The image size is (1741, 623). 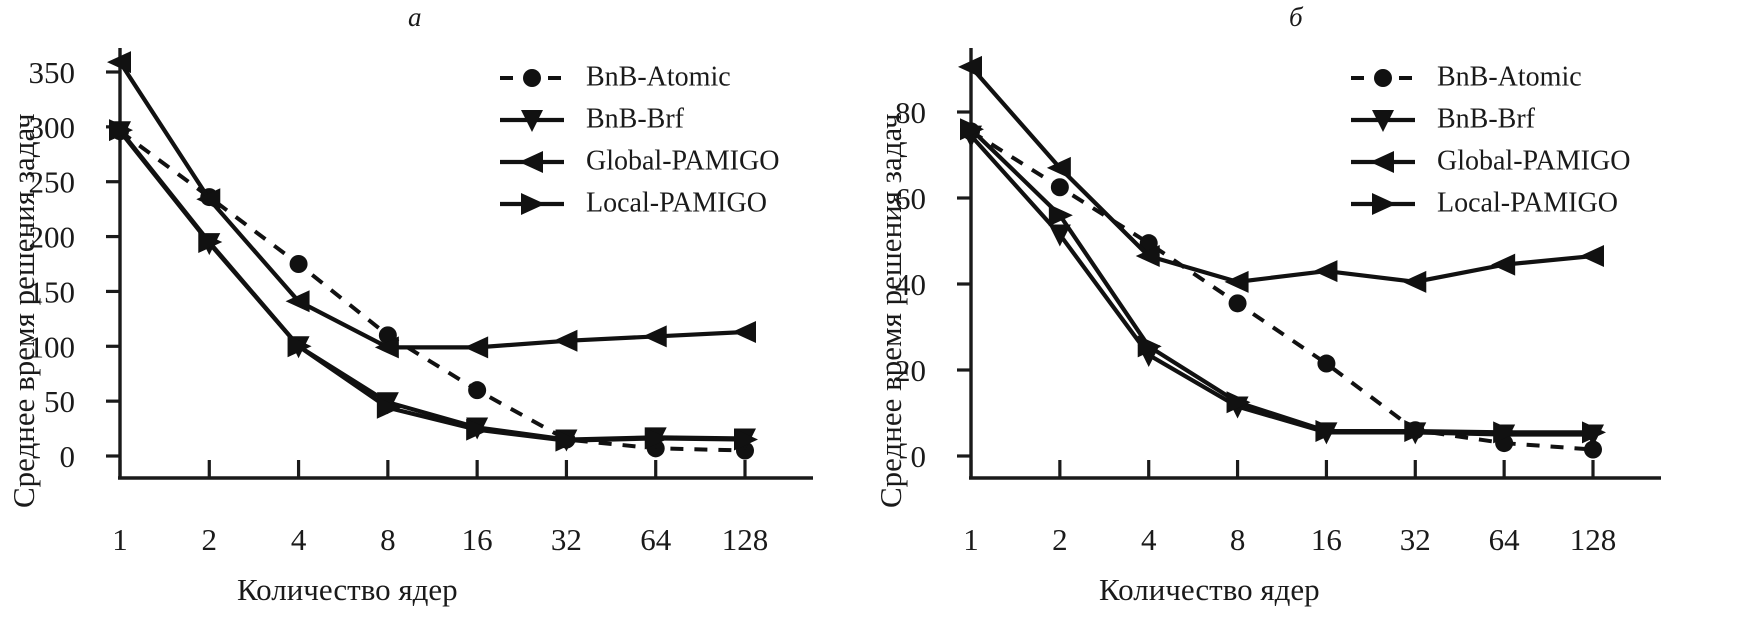 What do you see at coordinates (52, 182) in the screenshot?
I see `y-tick-label: 250` at bounding box center [52, 182].